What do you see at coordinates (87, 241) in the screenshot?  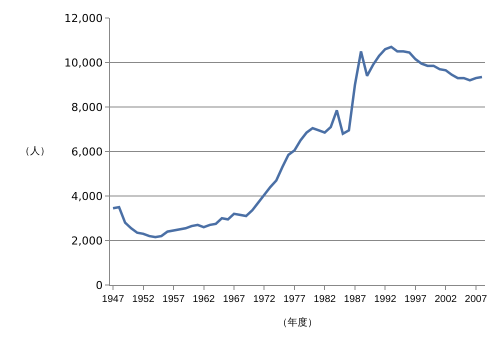 I see `y-tick-label: 2,000` at bounding box center [87, 241].